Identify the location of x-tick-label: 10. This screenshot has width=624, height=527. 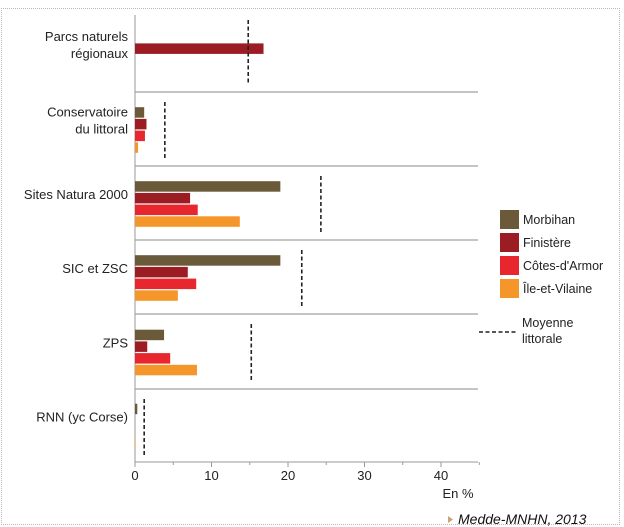
(211, 475).